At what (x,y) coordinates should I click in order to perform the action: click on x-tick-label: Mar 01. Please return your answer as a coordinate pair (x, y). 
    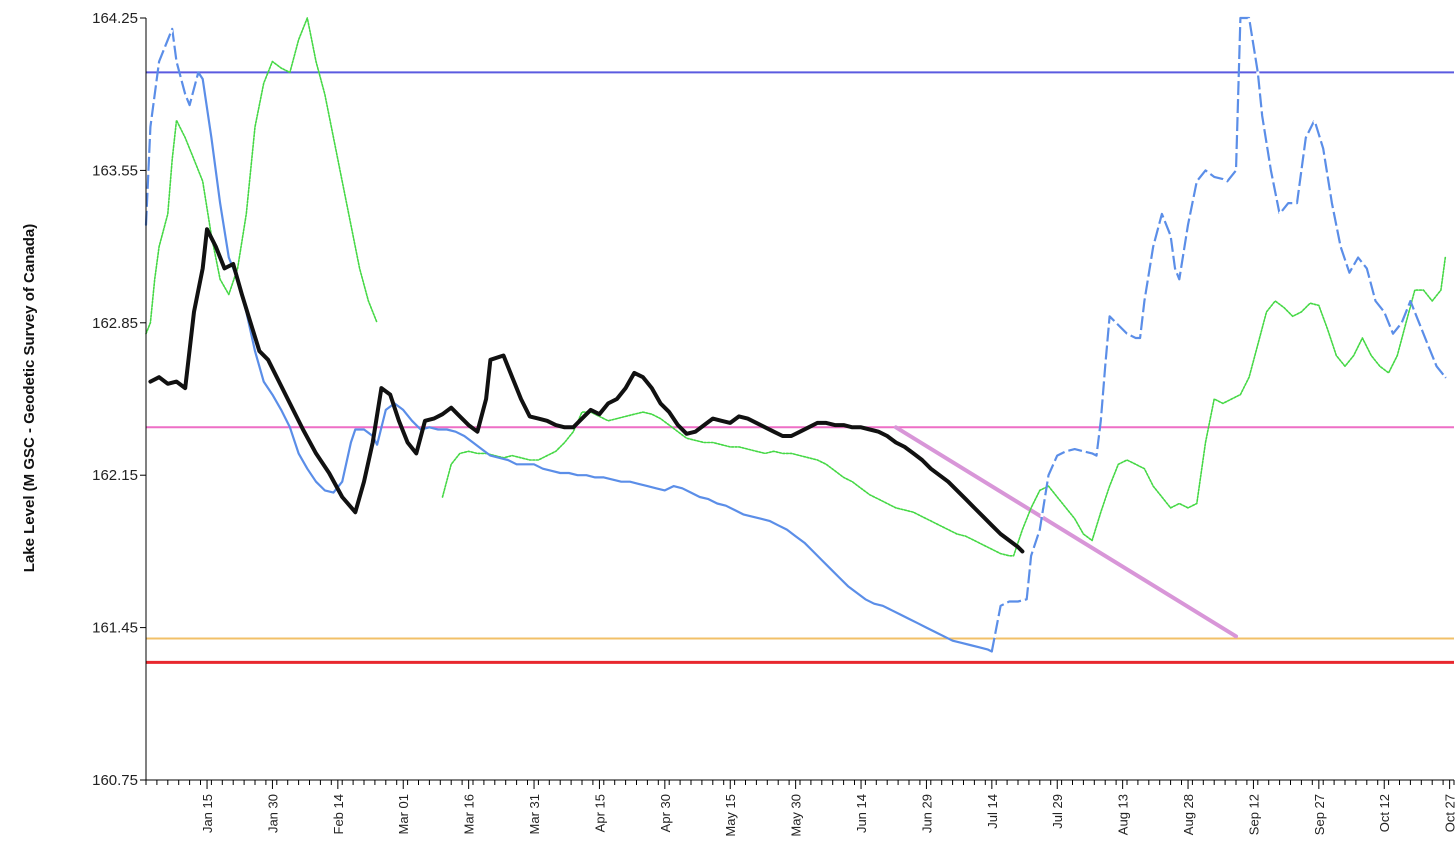
    Looking at the image, I should click on (403, 814).